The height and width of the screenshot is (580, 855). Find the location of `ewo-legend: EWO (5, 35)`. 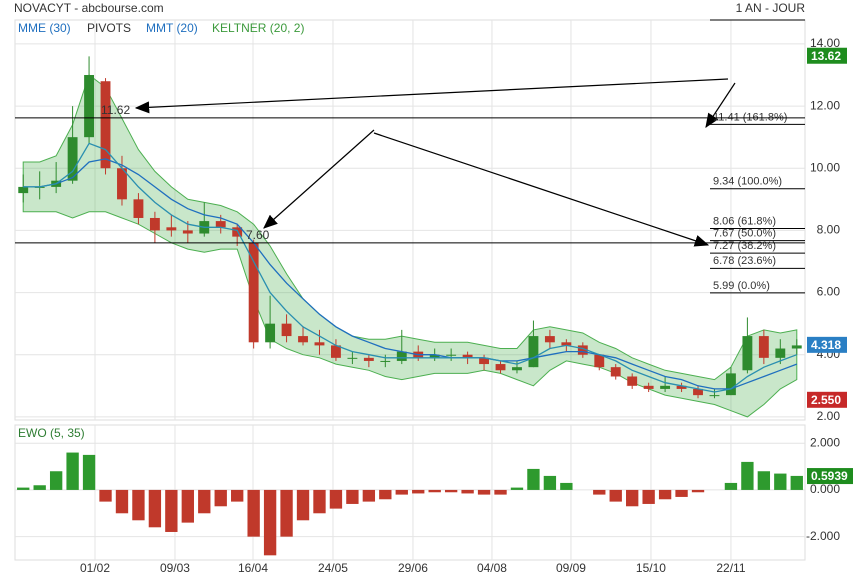

ewo-legend: EWO (5, 35) is located at coordinates (51, 433).